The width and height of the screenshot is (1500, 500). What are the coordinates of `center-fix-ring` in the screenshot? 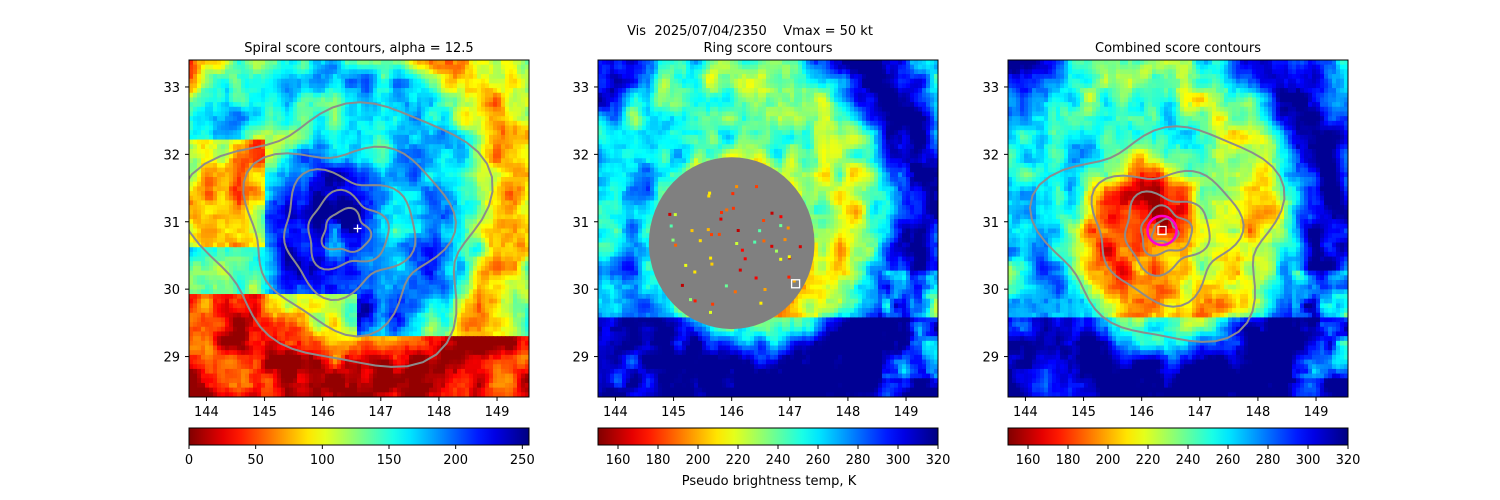 It's located at (1162, 230).